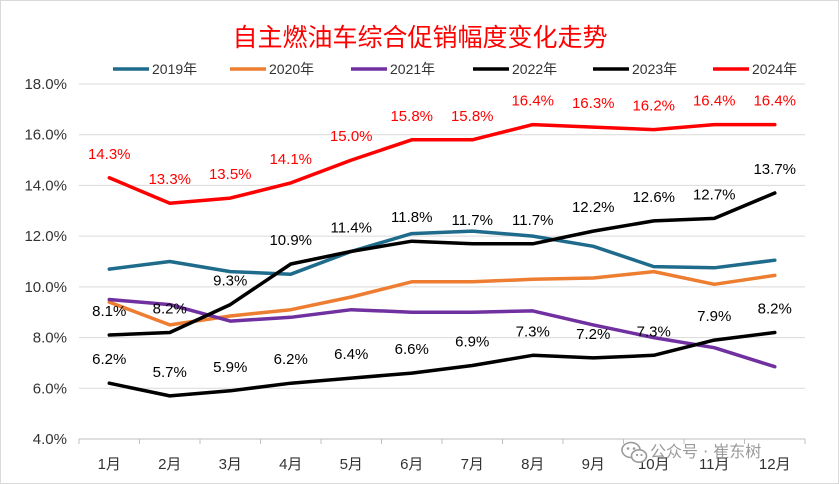 The width and height of the screenshot is (839, 484). Describe the element at coordinates (50, 388) in the screenshot. I see `y-tick-label: 6.0%` at that location.